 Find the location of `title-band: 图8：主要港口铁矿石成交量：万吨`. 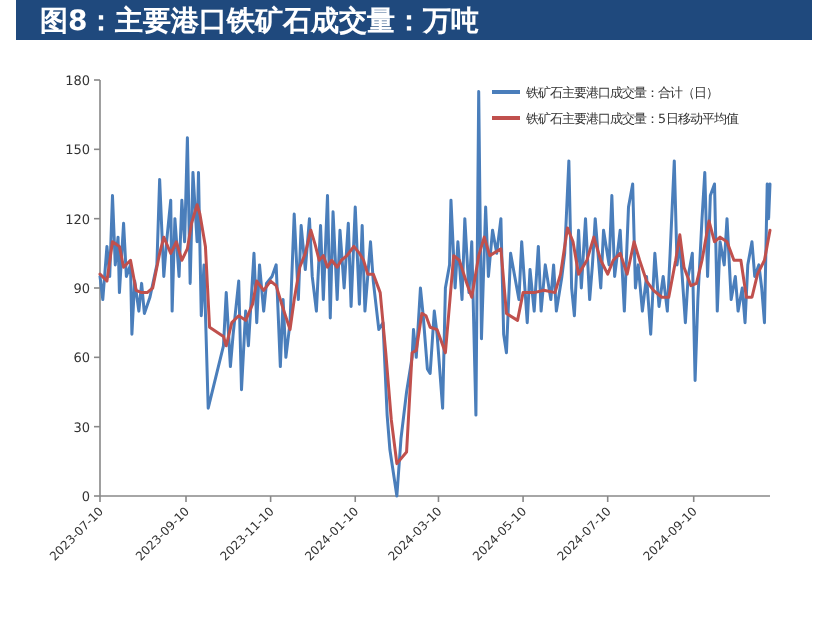

title-band: 图8：主要港口铁矿石成交量：万吨 is located at coordinates (414, 20).